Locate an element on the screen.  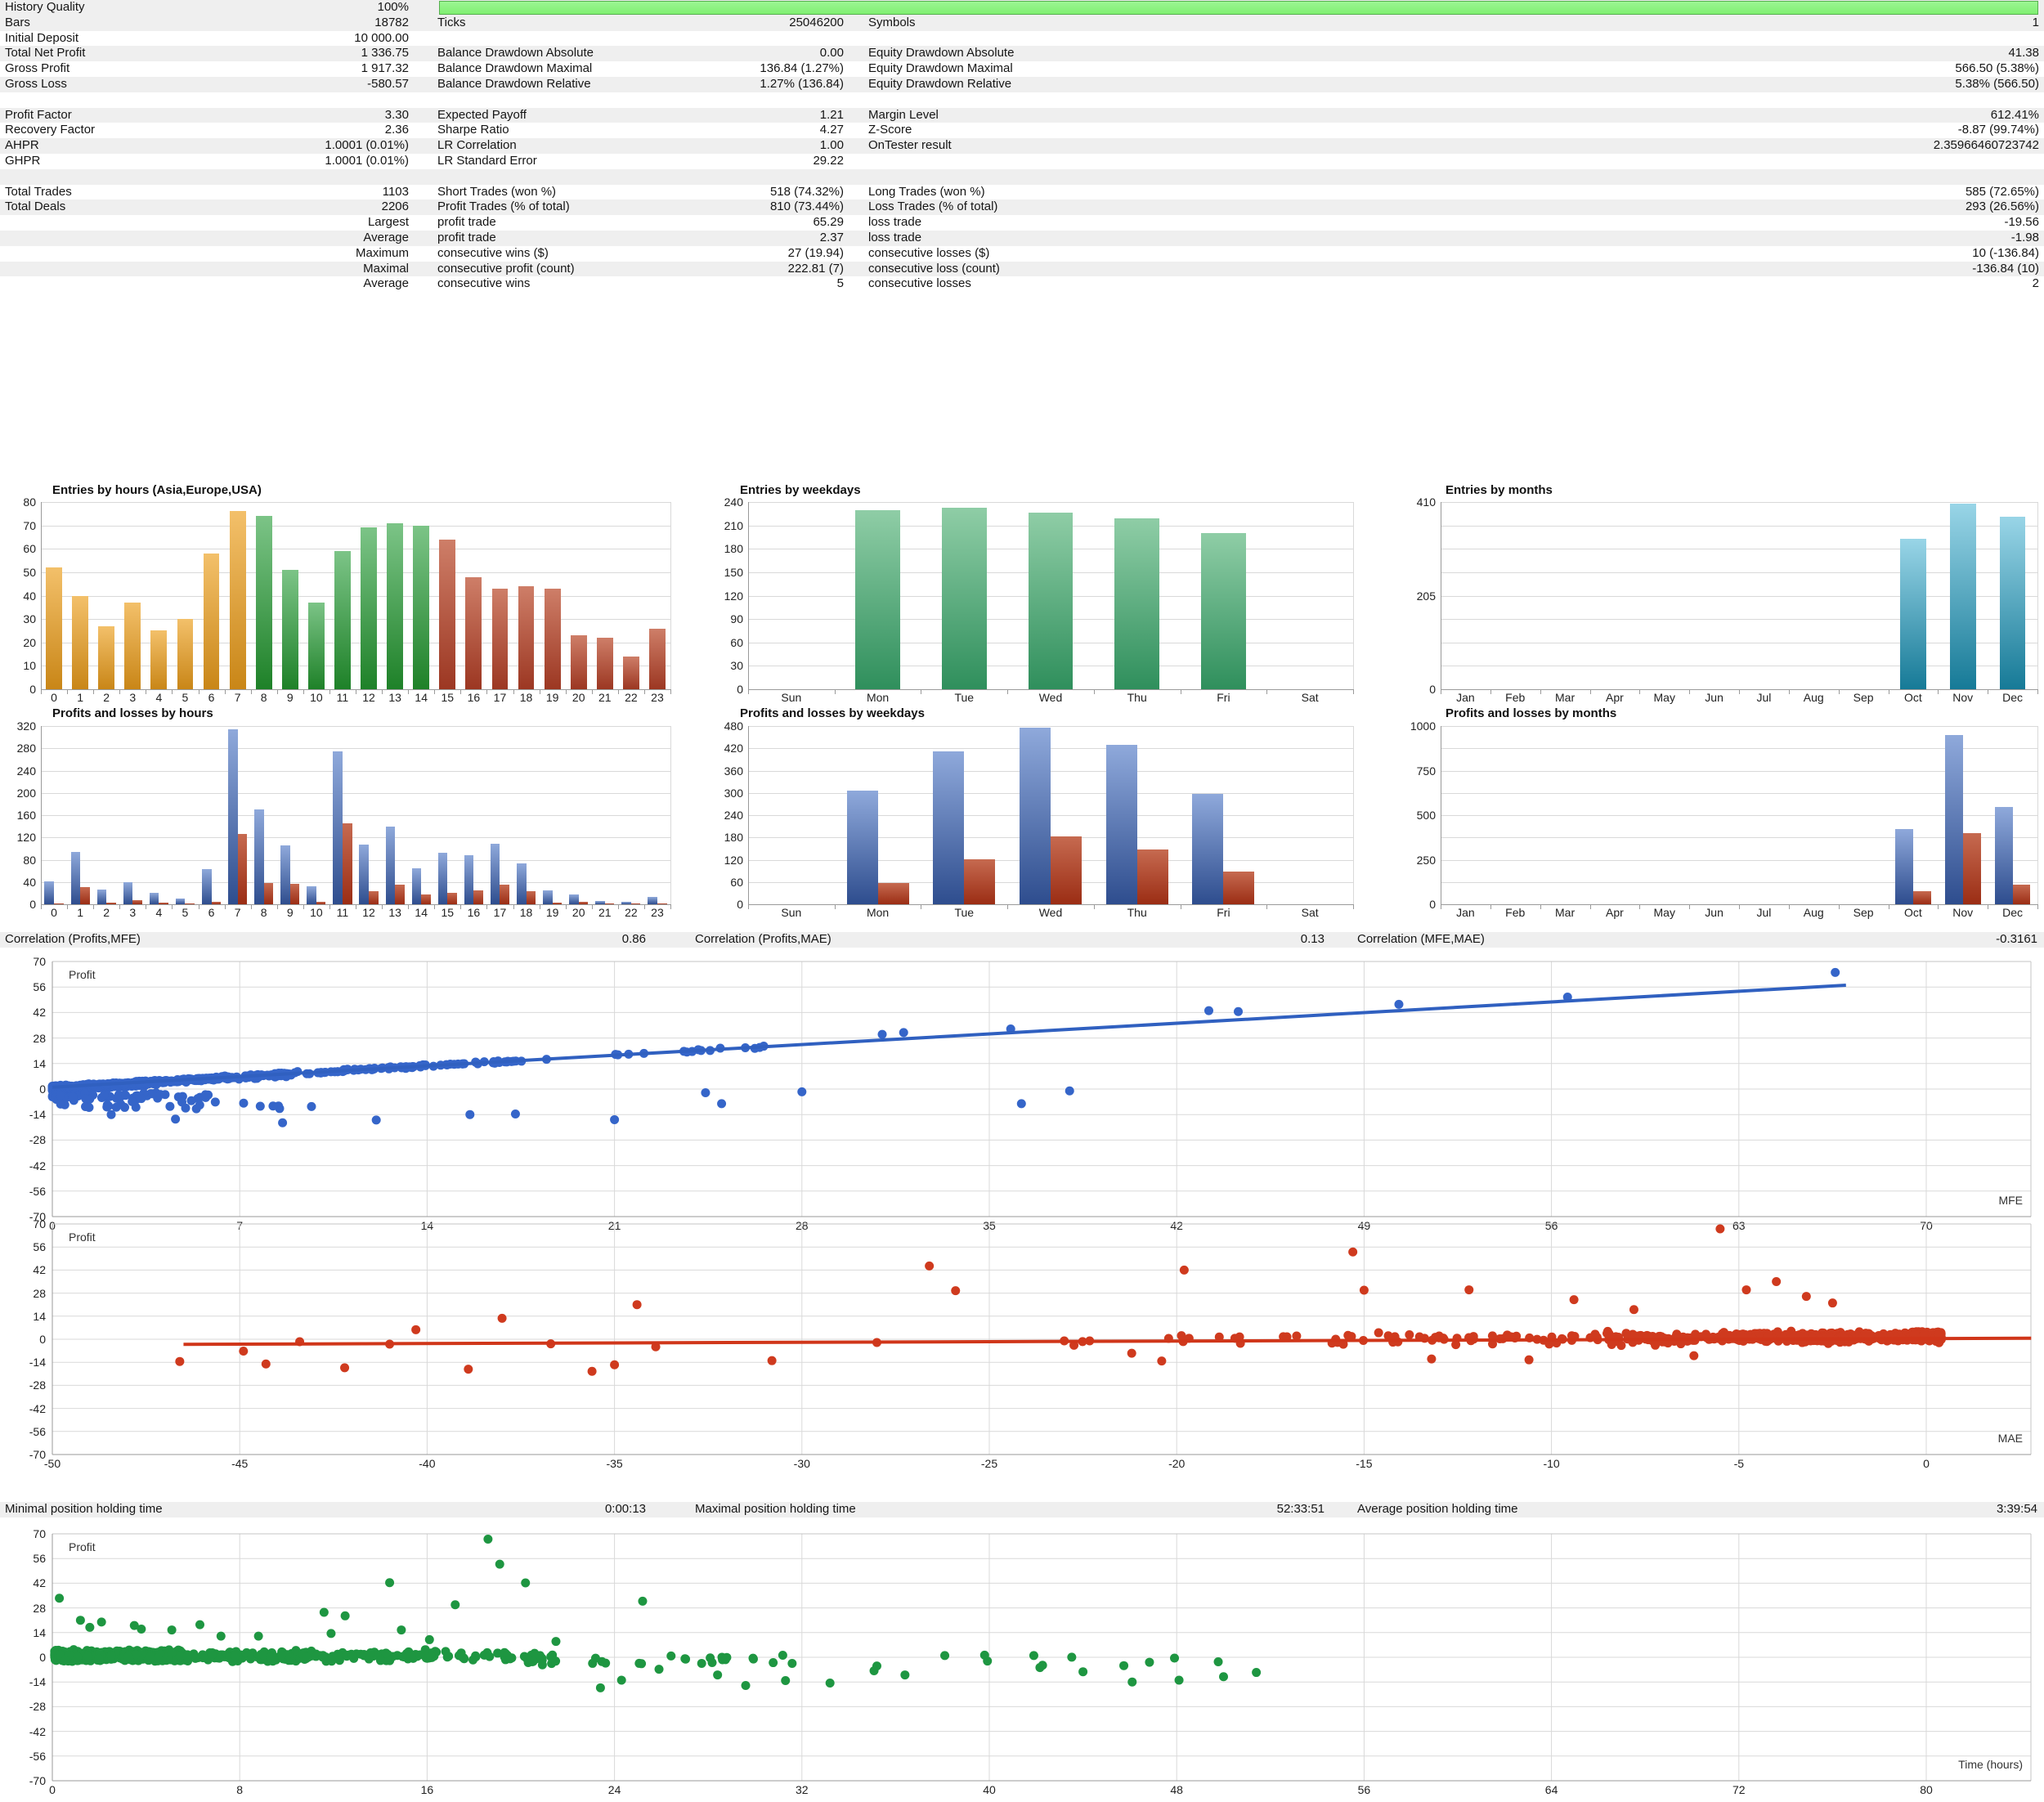
x-tick-label: 56 is located at coordinates (1364, 1789).